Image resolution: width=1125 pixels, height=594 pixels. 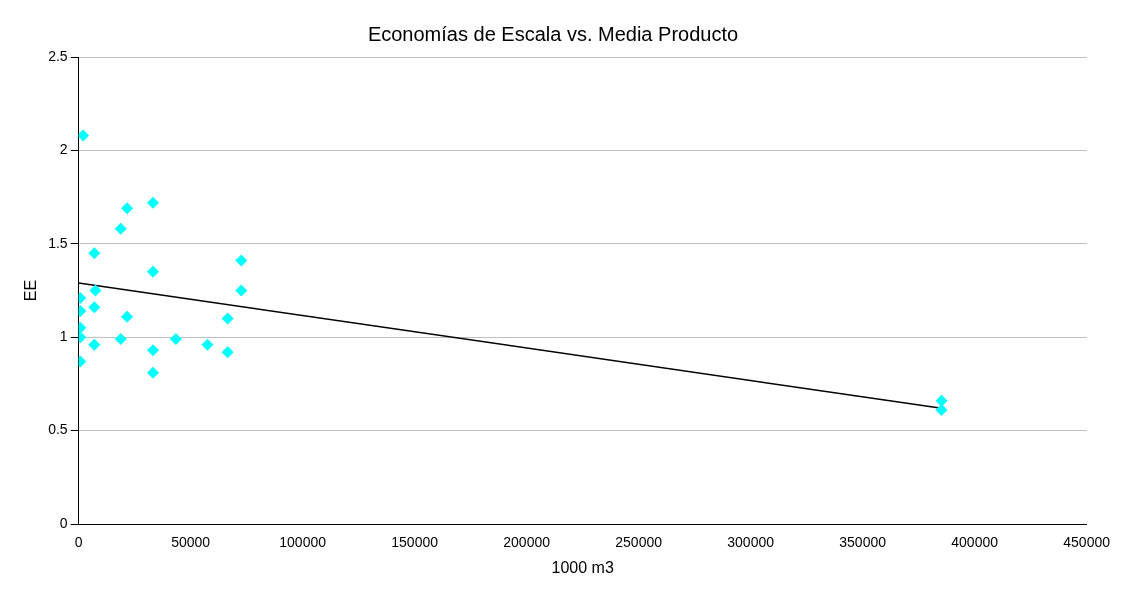 What do you see at coordinates (582, 567) in the screenshot?
I see `x-axis-title: 1000 m3` at bounding box center [582, 567].